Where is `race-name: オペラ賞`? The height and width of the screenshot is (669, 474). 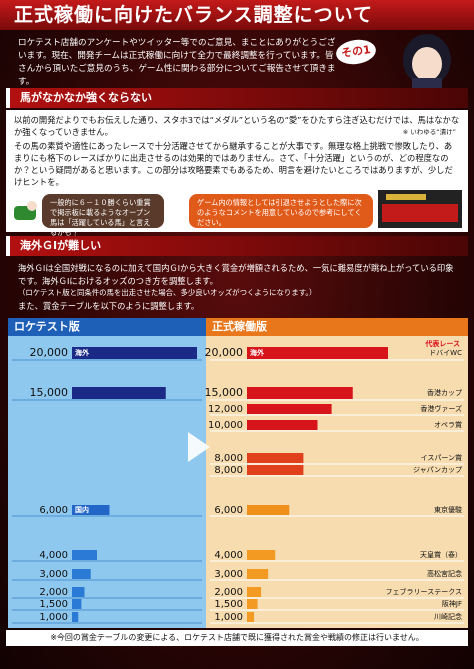
race-name: オペラ賞 is located at coordinates (448, 424).